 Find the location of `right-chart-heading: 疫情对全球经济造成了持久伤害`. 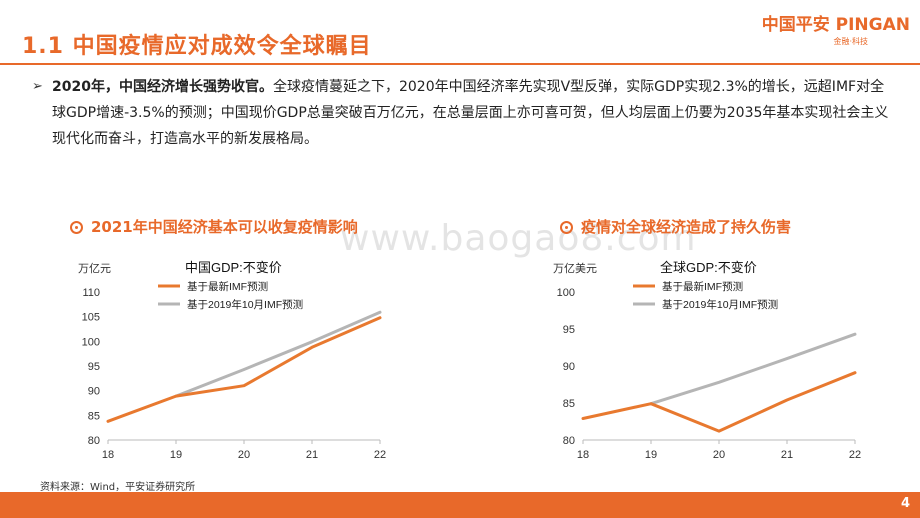

right-chart-heading: 疫情对全球经济造成了持久伤害 is located at coordinates (675, 226).